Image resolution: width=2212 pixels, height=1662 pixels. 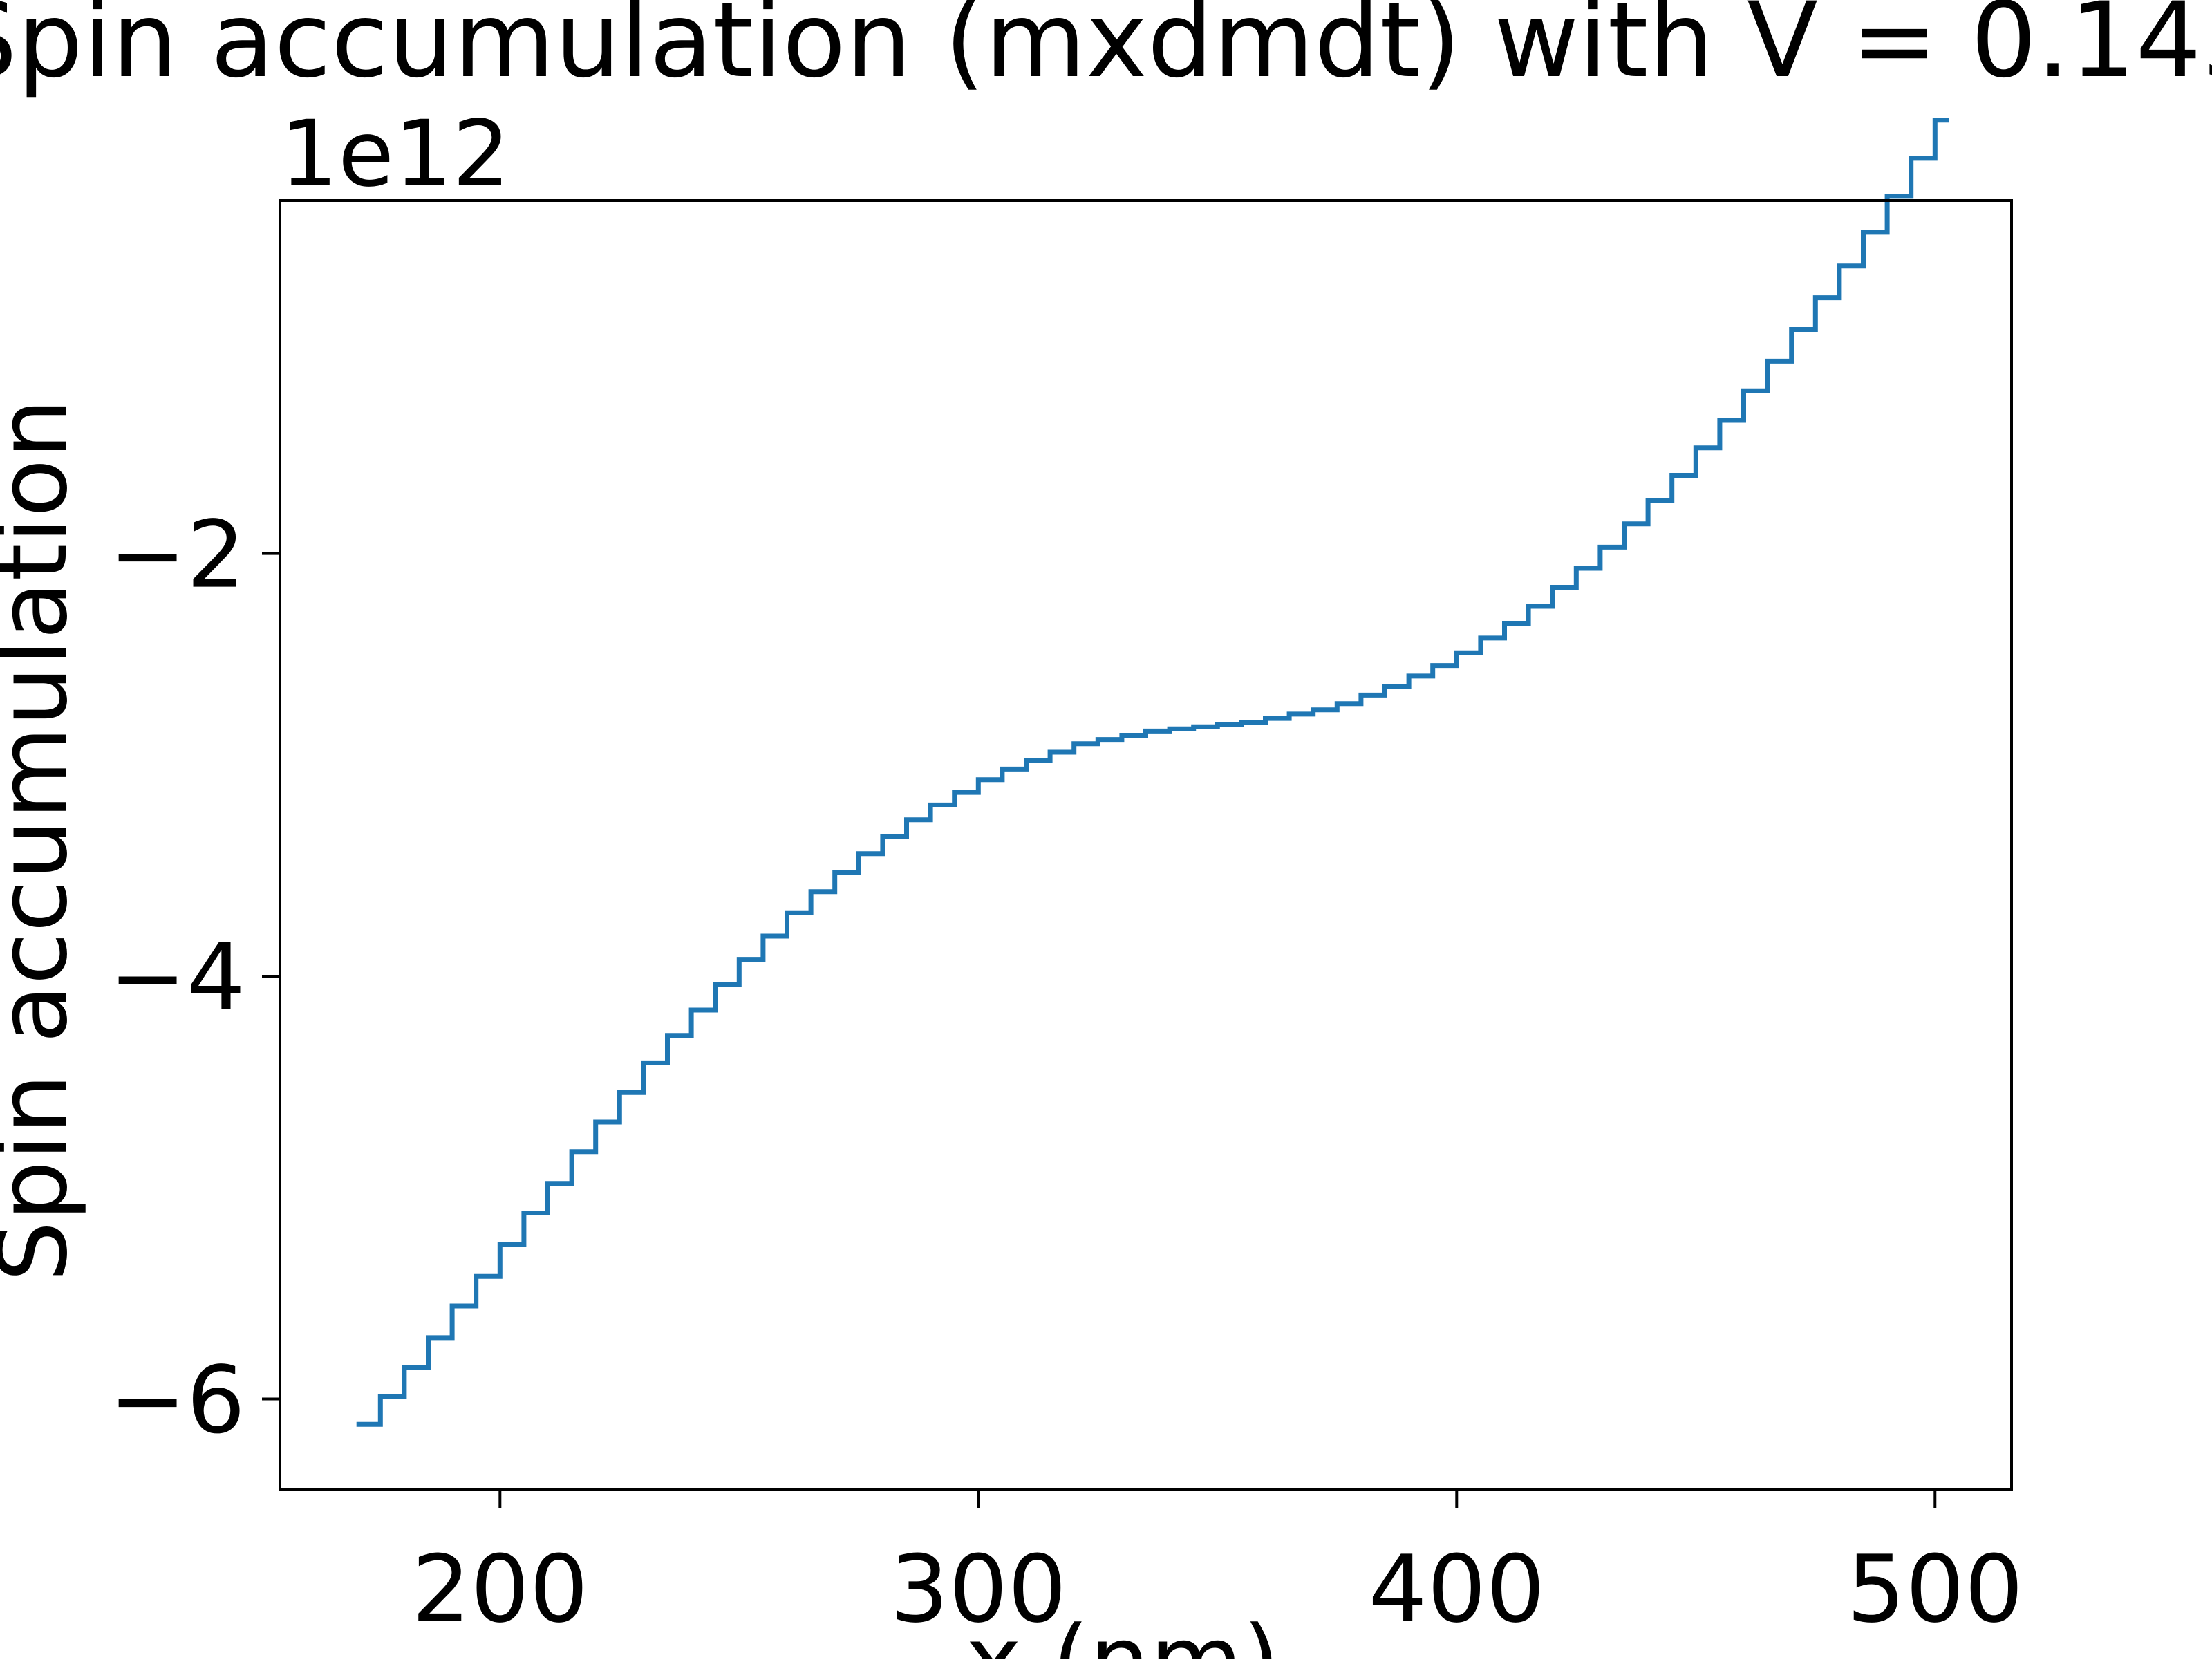 I want to click on x-tick-label-400: 400, so click(x=1456, y=1589).